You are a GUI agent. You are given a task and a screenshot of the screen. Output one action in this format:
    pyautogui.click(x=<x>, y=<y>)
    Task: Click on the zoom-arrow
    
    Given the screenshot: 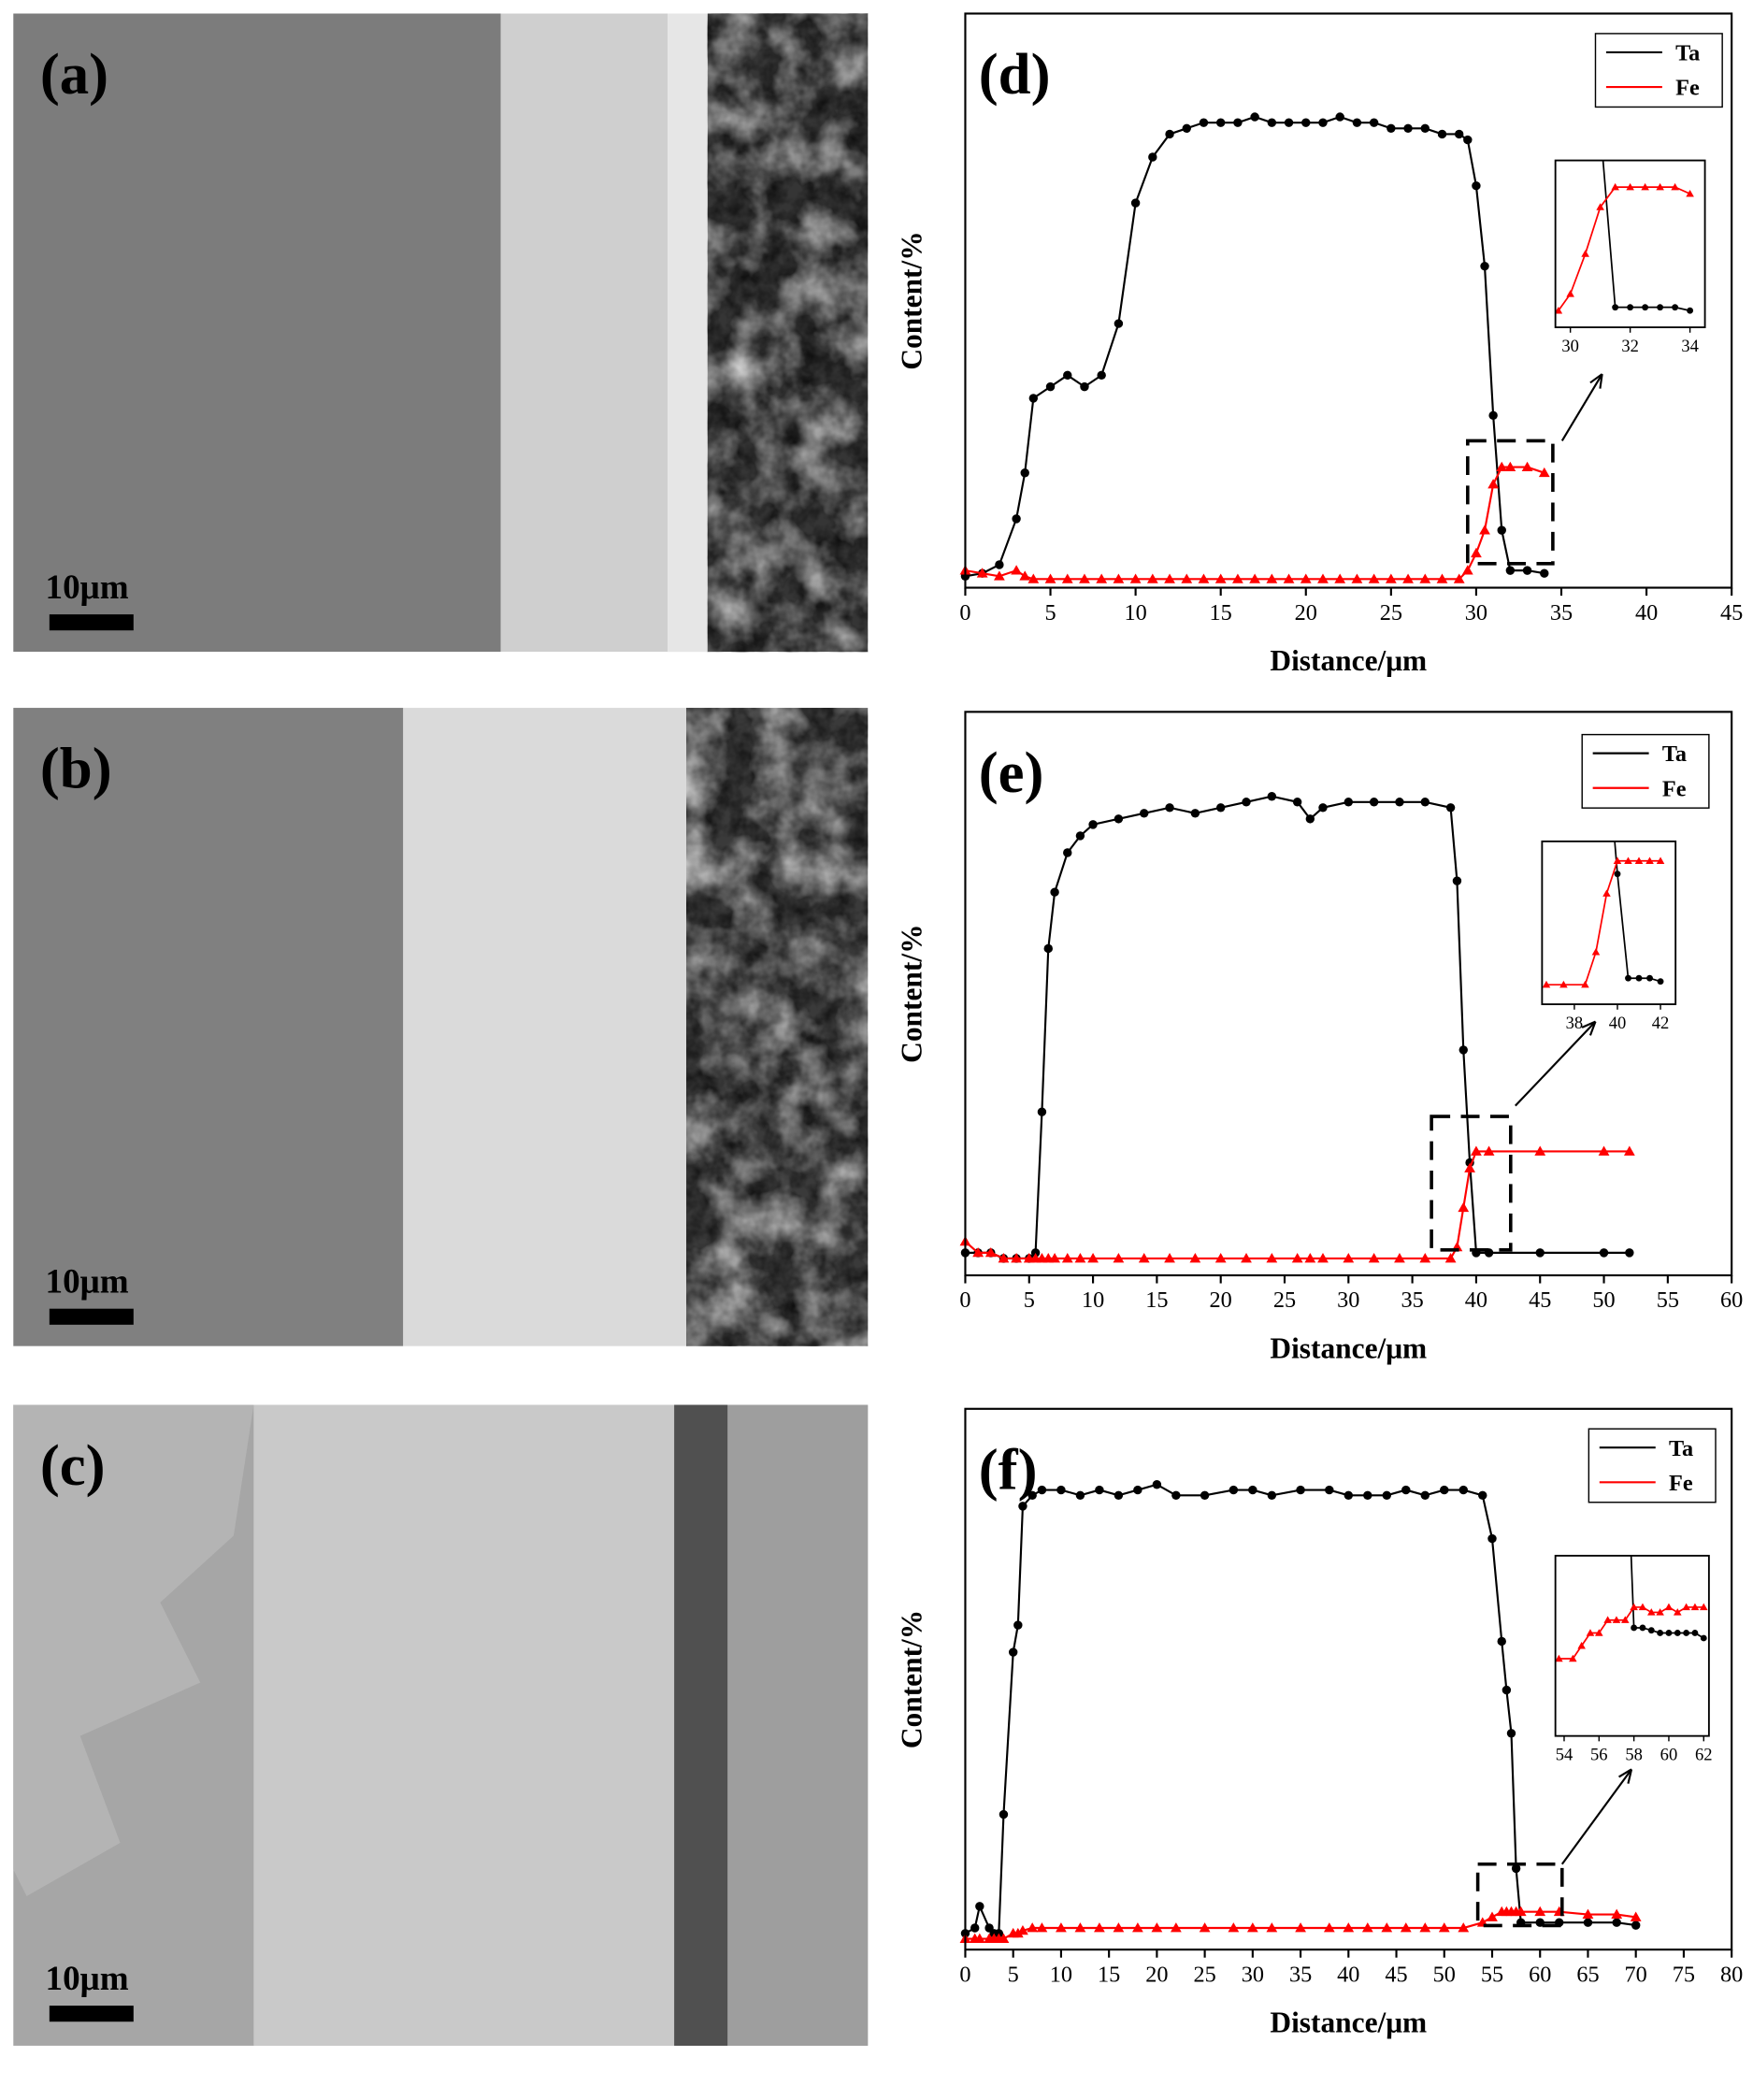 What is the action you would take?
    pyautogui.click(x=1581, y=407)
    